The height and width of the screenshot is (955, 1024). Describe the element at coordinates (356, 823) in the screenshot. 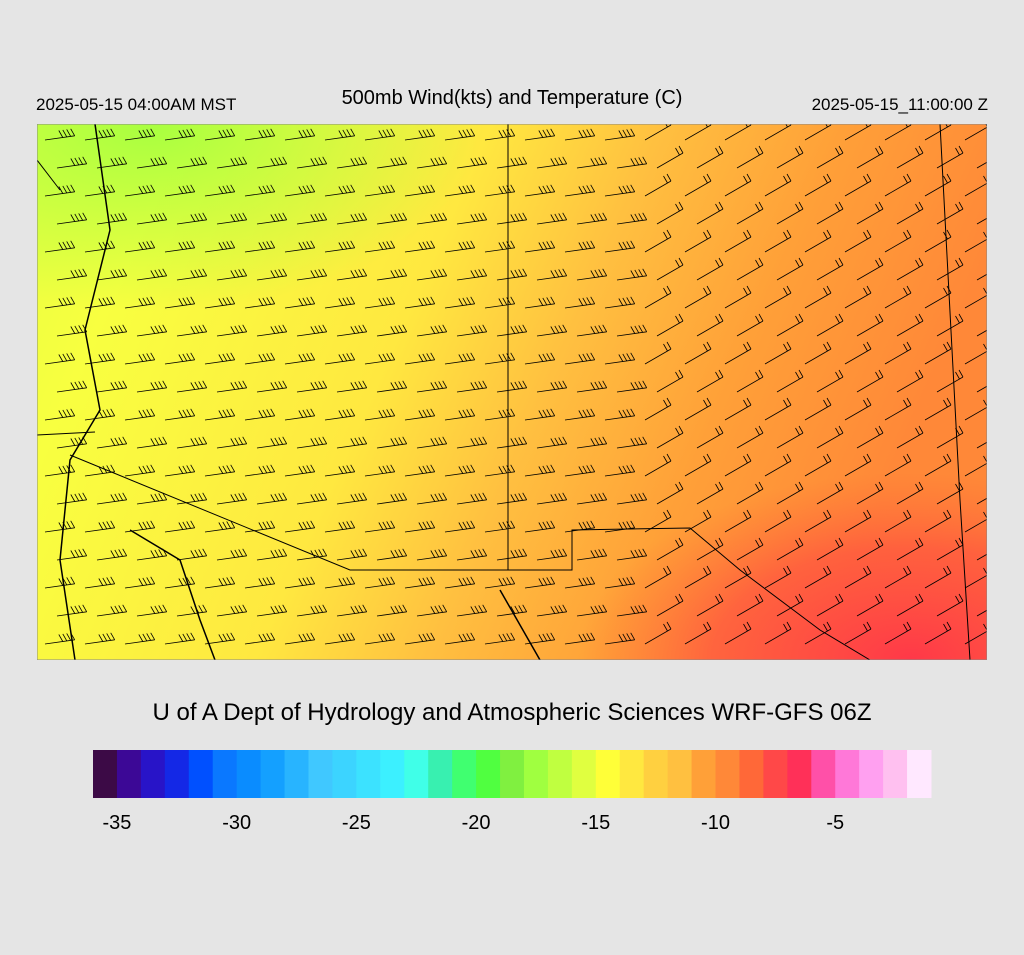

I see `colorbar-tick-label: -25` at that location.